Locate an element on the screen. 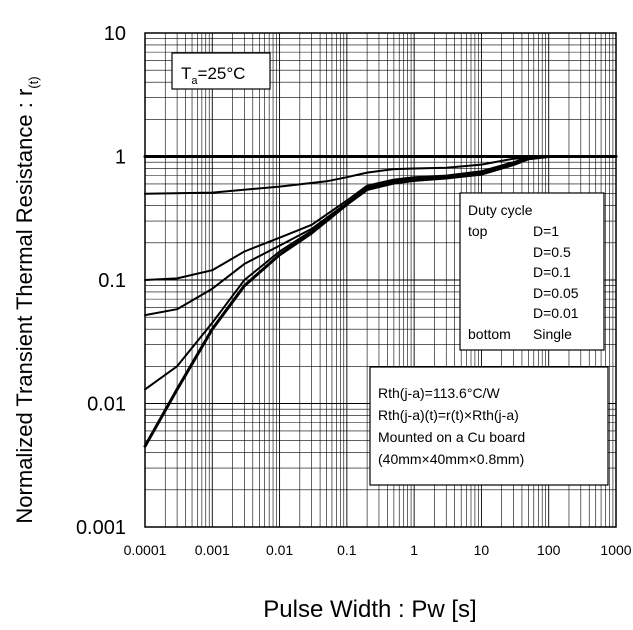 The height and width of the screenshot is (630, 633). temperature-annotation: Ta=25°C is located at coordinates (221, 71).